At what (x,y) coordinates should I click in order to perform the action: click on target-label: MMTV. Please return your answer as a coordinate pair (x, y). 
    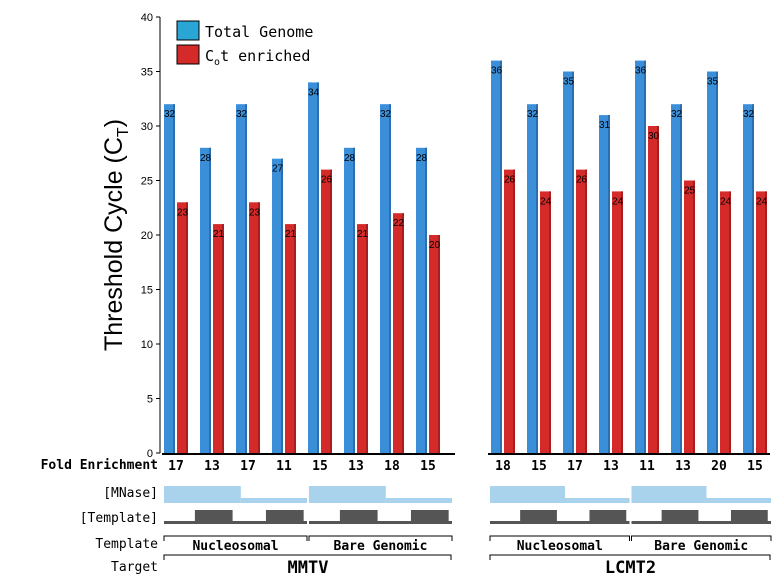
    Looking at the image, I should click on (308, 566).